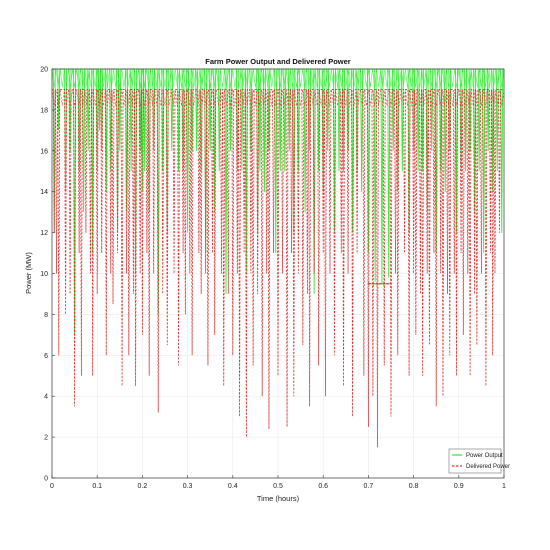  What do you see at coordinates (44, 110) in the screenshot?
I see `y-tick-label: 18` at bounding box center [44, 110].